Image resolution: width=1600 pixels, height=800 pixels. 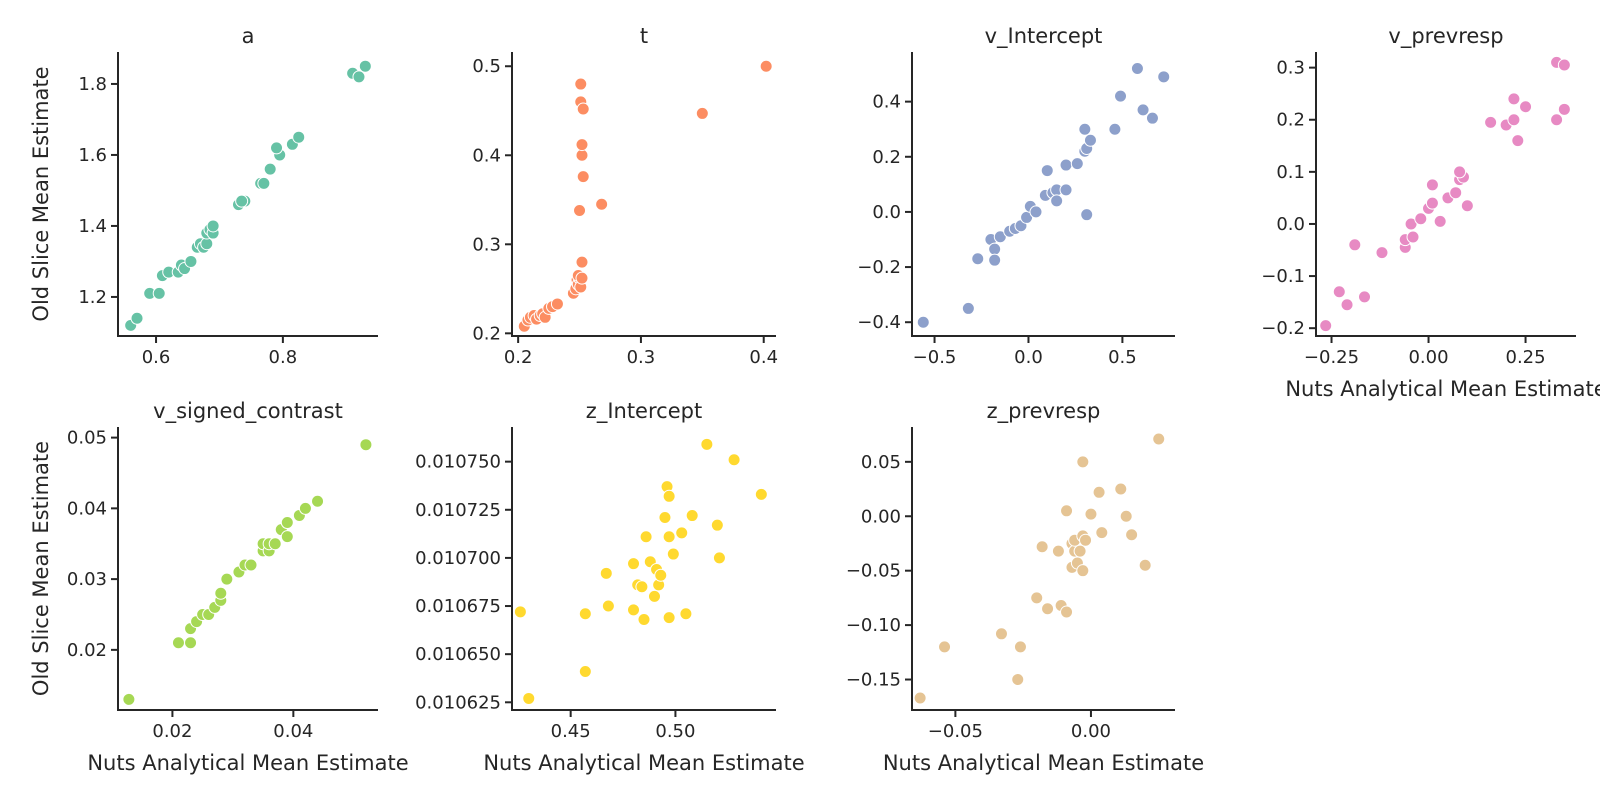 I want to click on y-tick-label: 0.010750, so click(x=458, y=462).